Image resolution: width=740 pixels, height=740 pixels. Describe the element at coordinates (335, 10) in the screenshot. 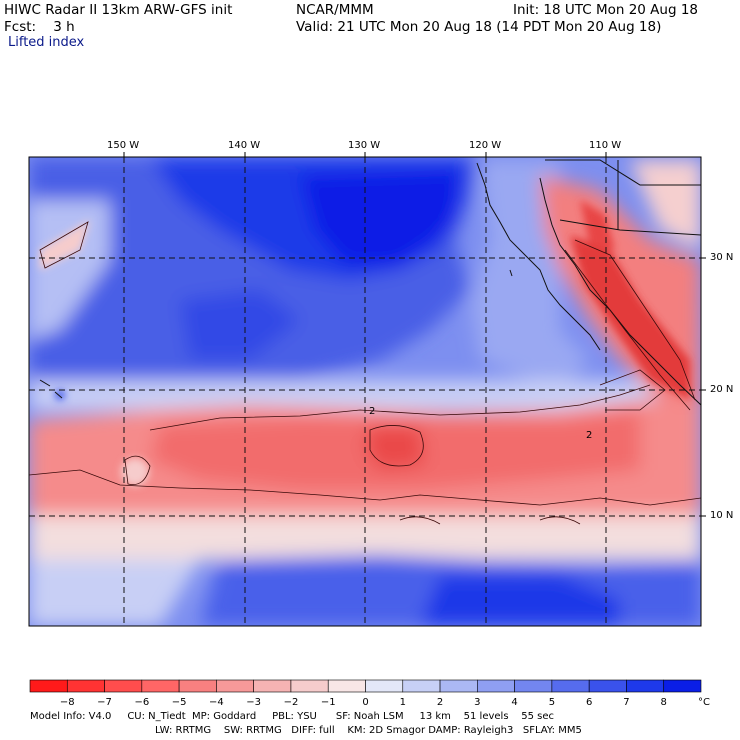

I see `org-label: NCAR/MMM` at that location.